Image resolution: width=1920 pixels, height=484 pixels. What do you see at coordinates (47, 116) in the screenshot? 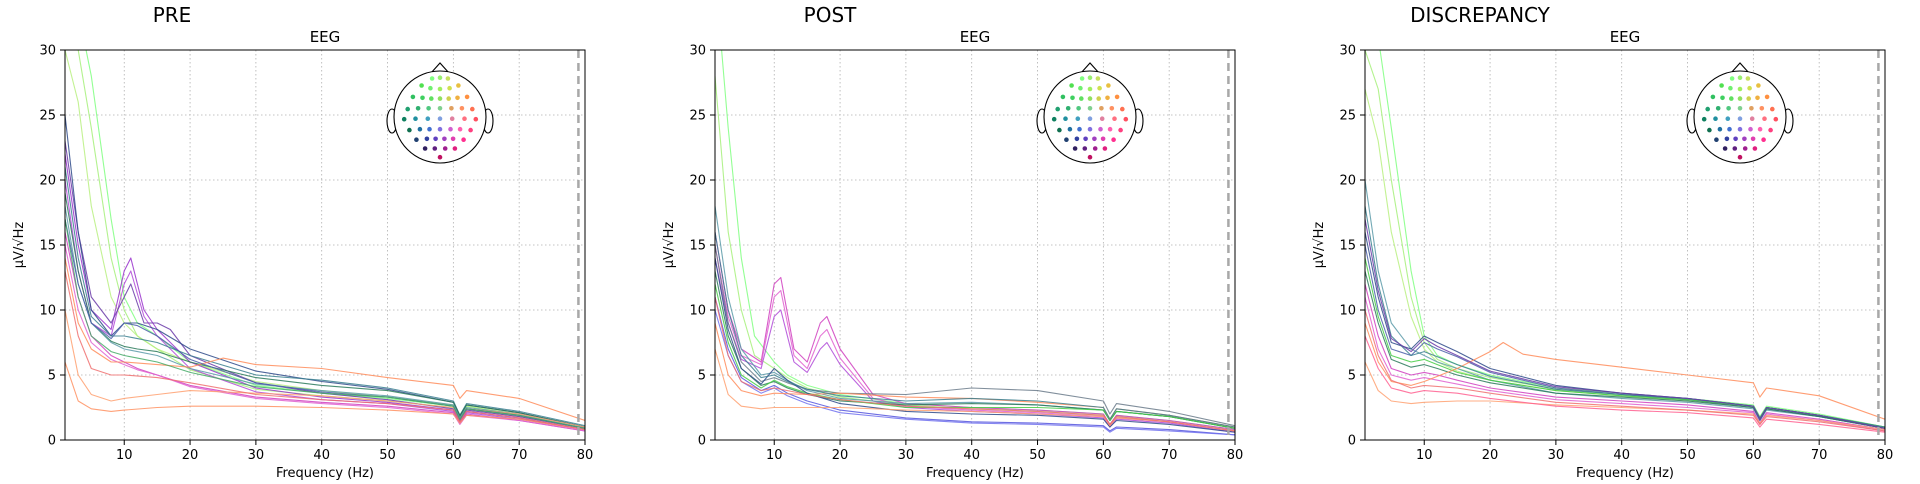
I see `y-tick-label: 25` at bounding box center [47, 116].